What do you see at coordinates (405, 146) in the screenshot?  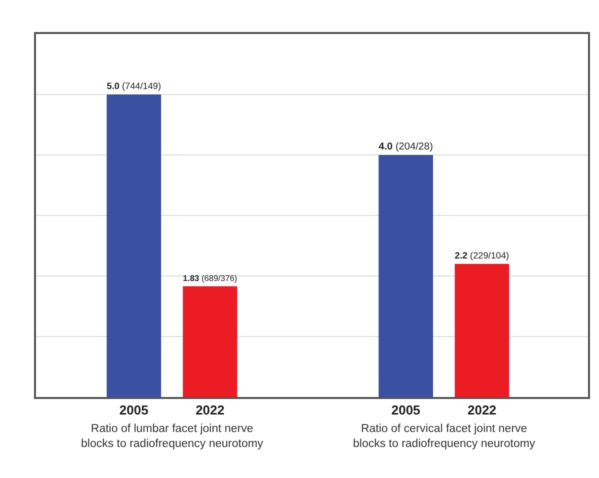 I see `data-label: 4.0 (204/28)` at bounding box center [405, 146].